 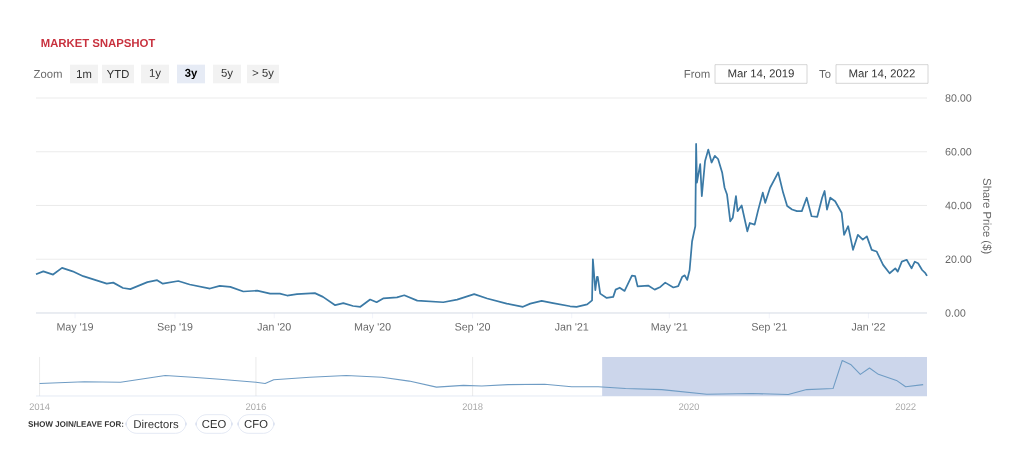 I want to click on text: 5y, so click(x=227, y=74).